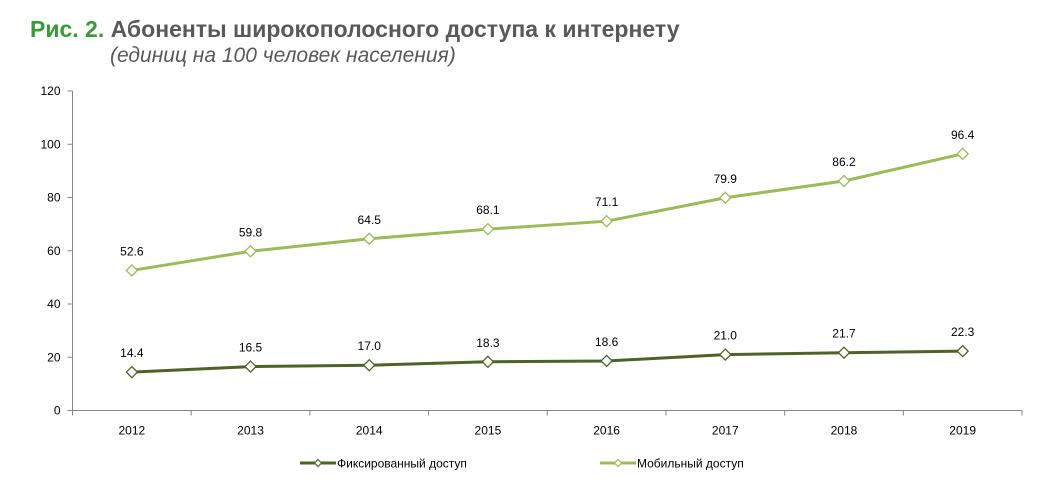 The width and height of the screenshot is (1052, 483). I want to click on x-tick-label: 2015, so click(488, 431).